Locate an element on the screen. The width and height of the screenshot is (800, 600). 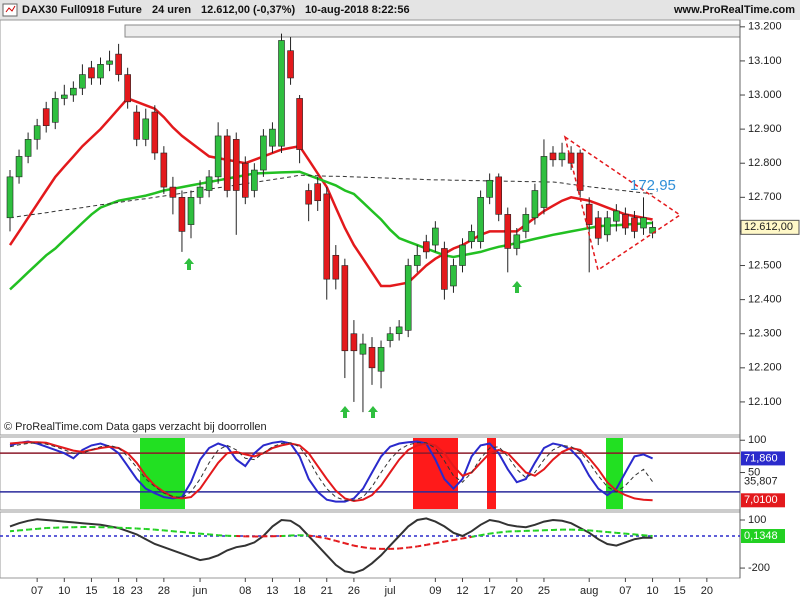
y-tick-label: 12.200 is located at coordinates (765, 368).